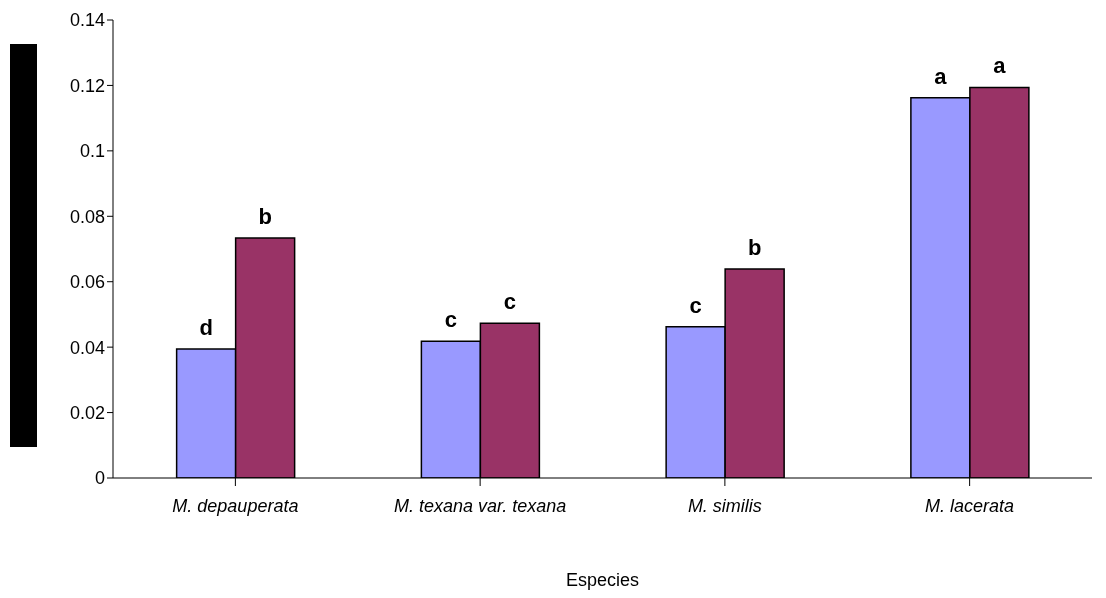 This screenshot has height=598, width=1106. What do you see at coordinates (87, 20) in the screenshot?
I see `y-tick-label: 0.14` at bounding box center [87, 20].